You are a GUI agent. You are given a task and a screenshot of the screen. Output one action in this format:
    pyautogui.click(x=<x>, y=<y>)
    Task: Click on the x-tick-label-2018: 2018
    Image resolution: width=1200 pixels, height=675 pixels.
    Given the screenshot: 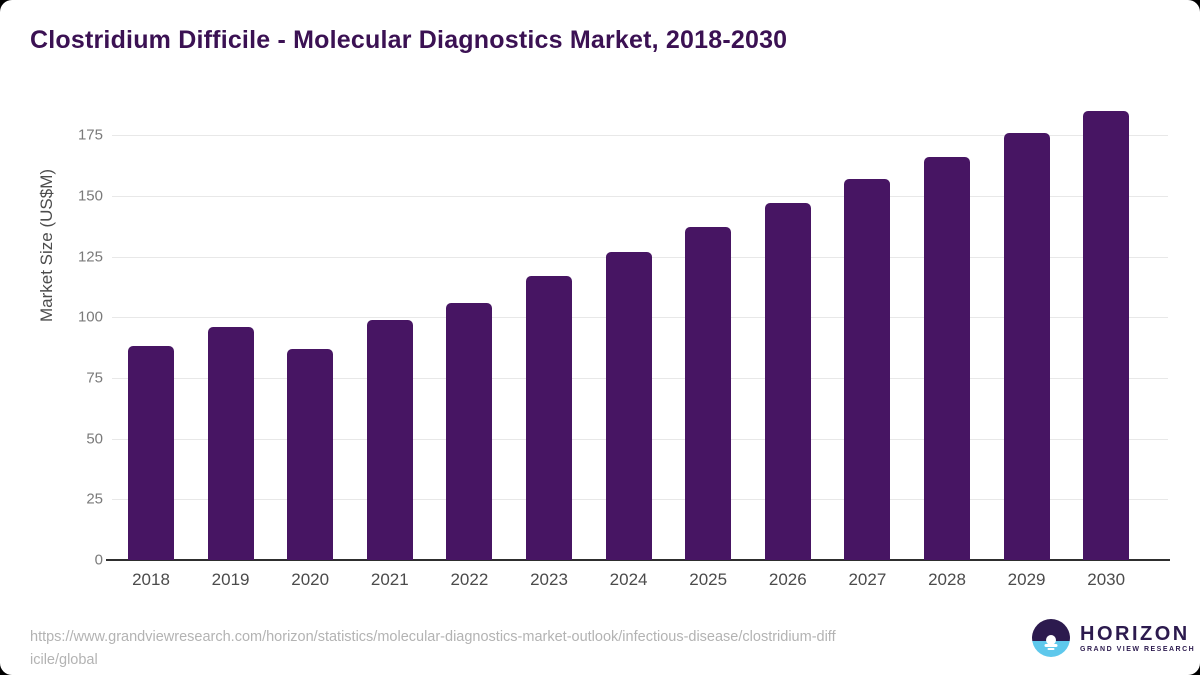 What is the action you would take?
    pyautogui.click(x=151, y=579)
    